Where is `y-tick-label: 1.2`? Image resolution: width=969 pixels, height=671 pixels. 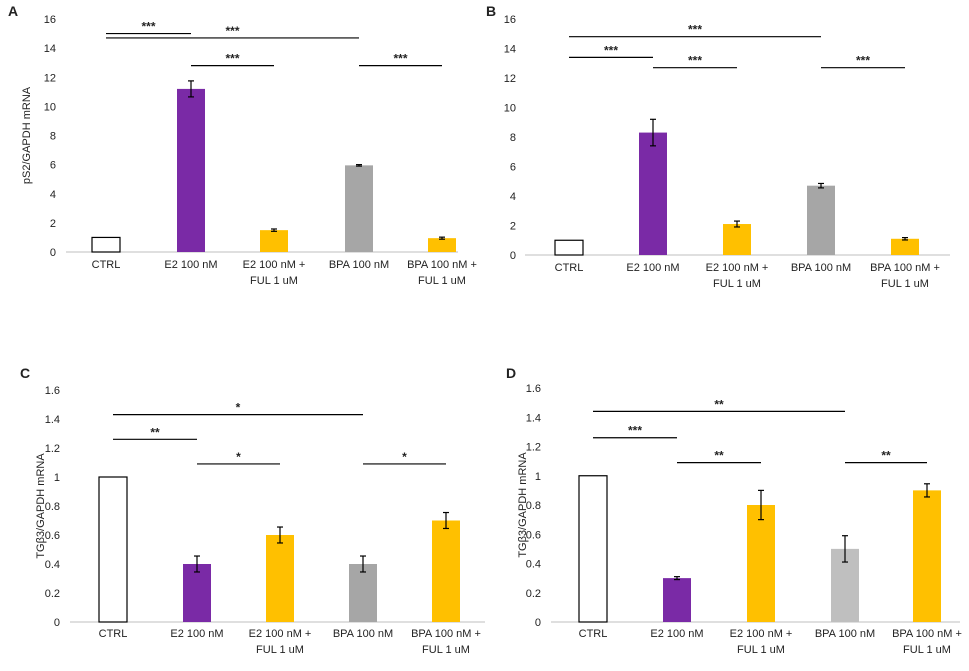 y-tick-label: 1.2 is located at coordinates (533, 448).